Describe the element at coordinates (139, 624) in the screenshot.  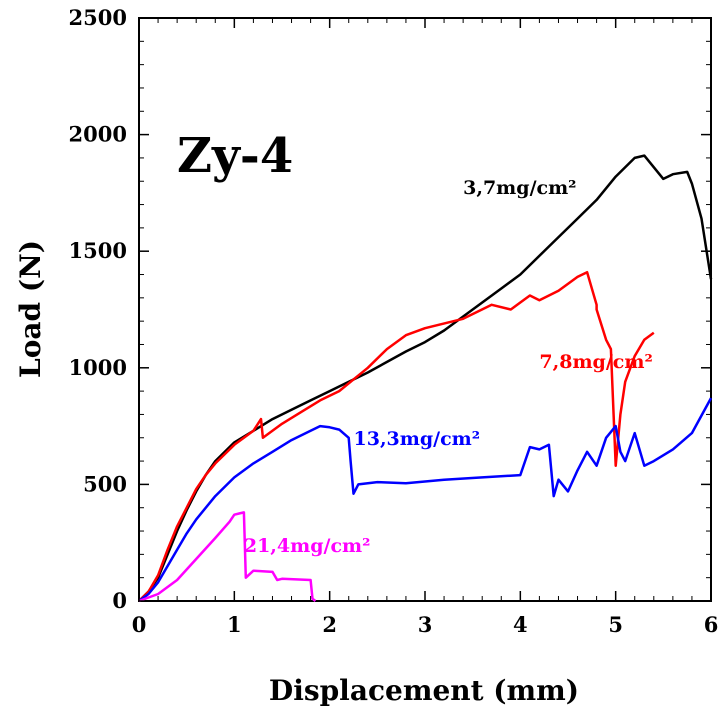
I see `x-tick-label: 0` at that location.